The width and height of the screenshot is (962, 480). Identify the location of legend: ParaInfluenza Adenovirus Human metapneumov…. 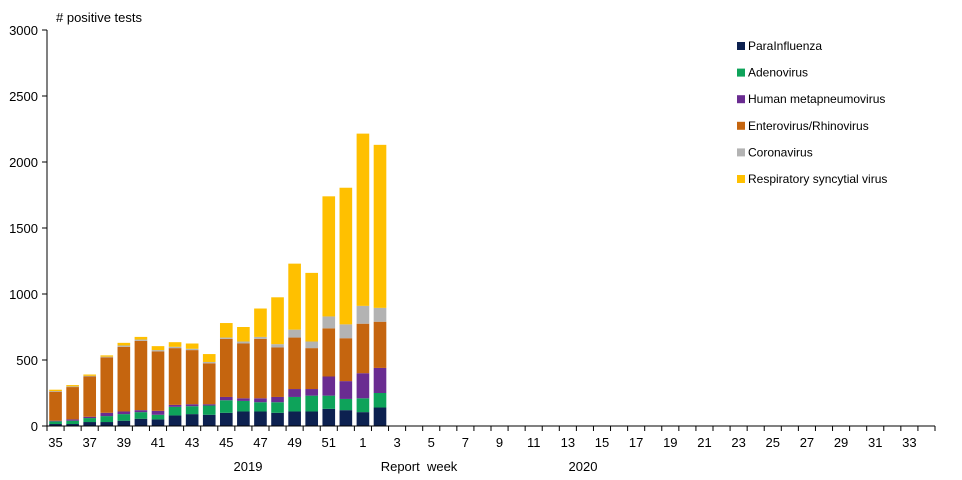
(812, 112).